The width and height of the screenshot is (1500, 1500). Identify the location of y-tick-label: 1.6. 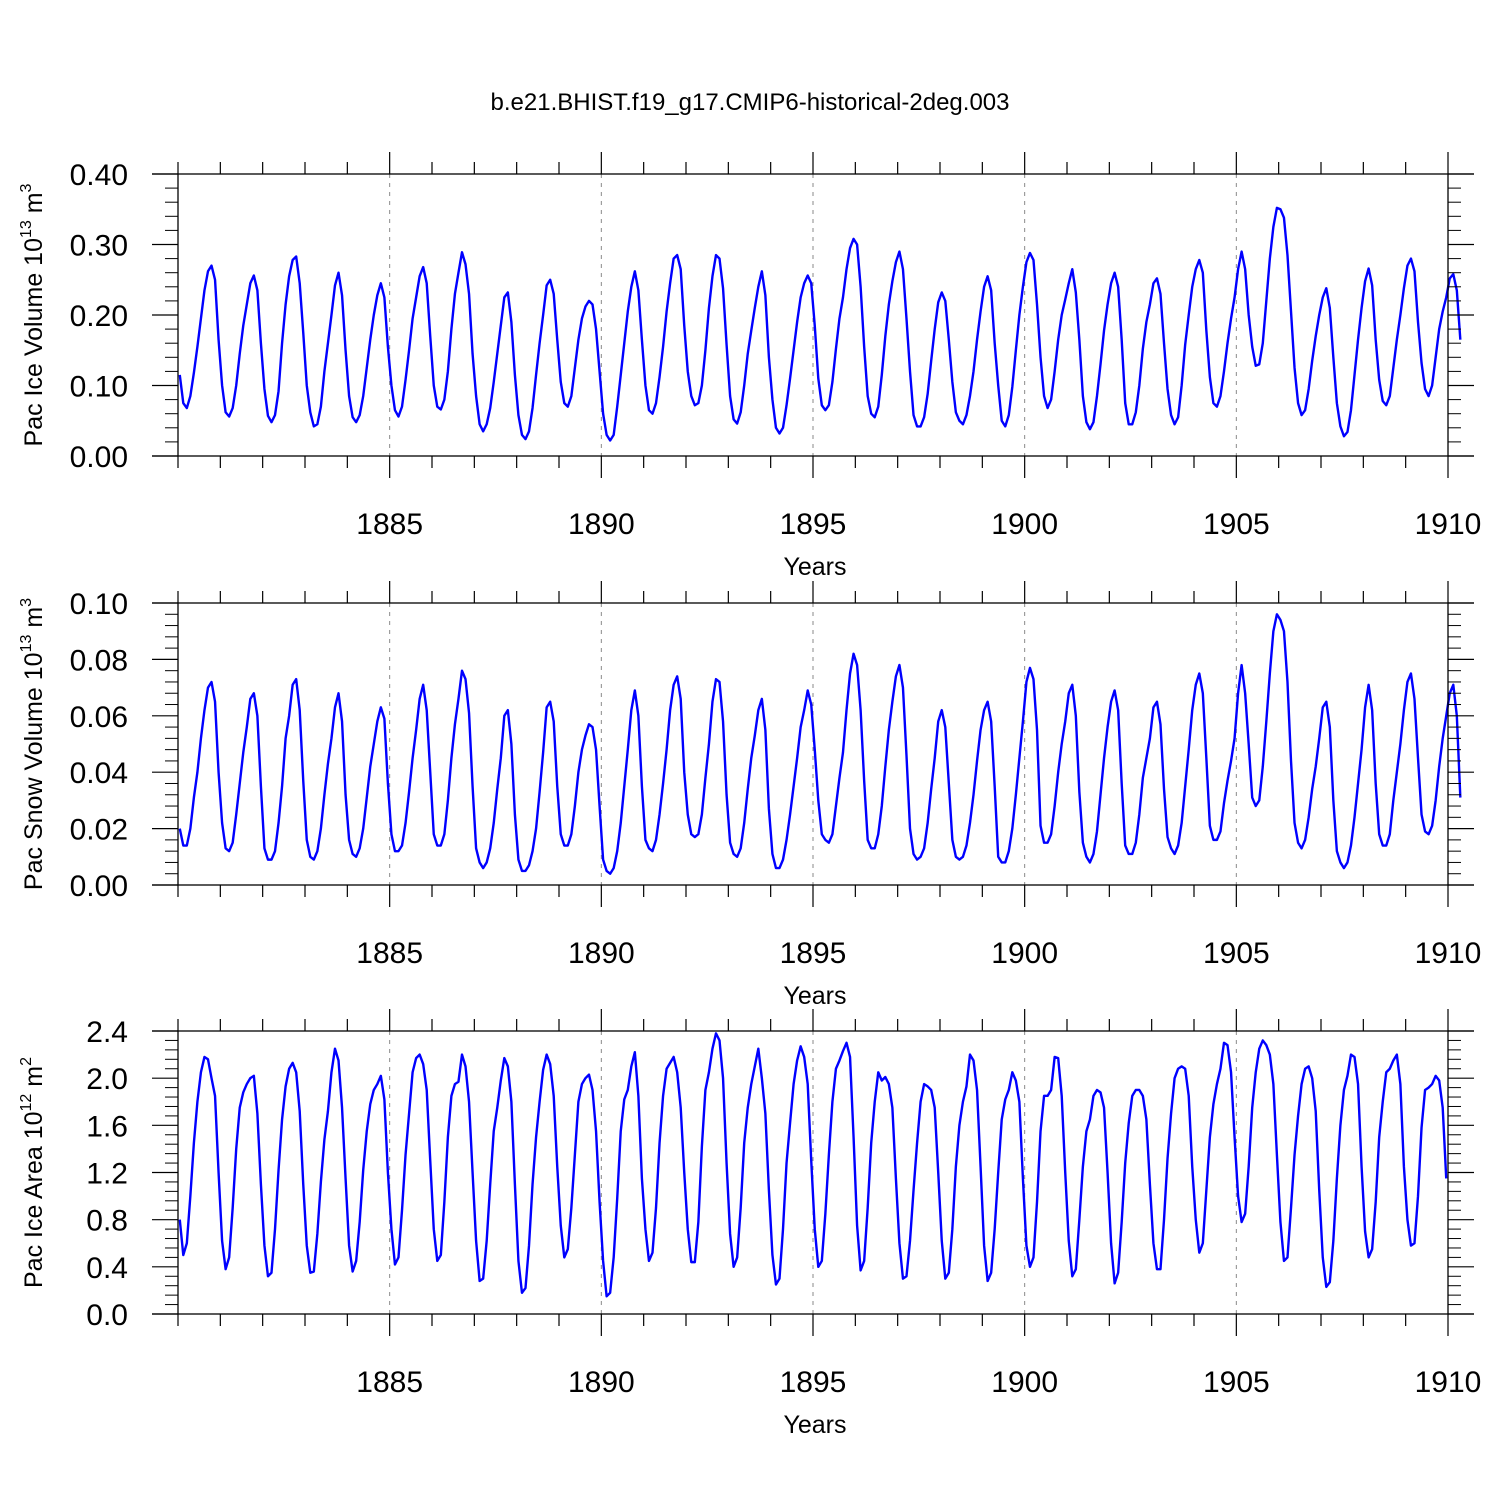
(107, 1126).